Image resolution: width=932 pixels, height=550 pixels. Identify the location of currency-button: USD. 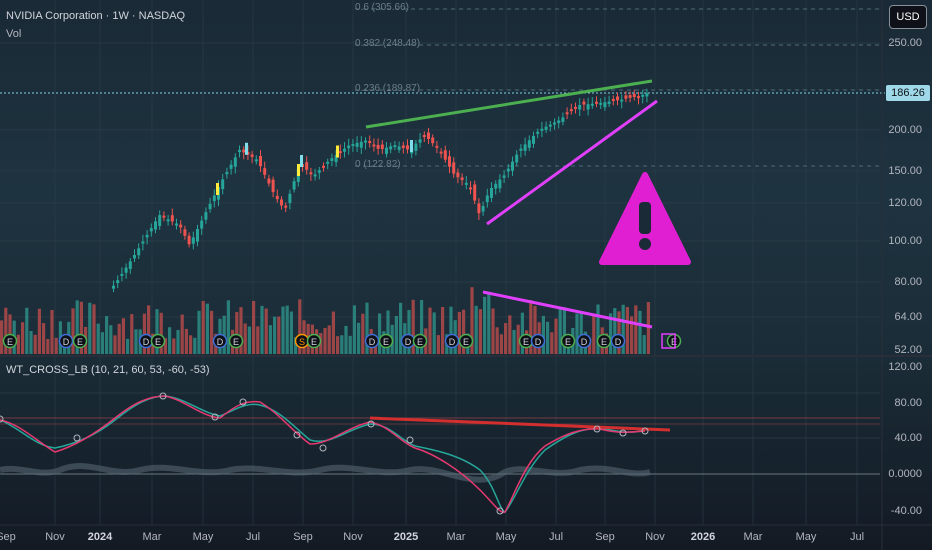
(908, 17).